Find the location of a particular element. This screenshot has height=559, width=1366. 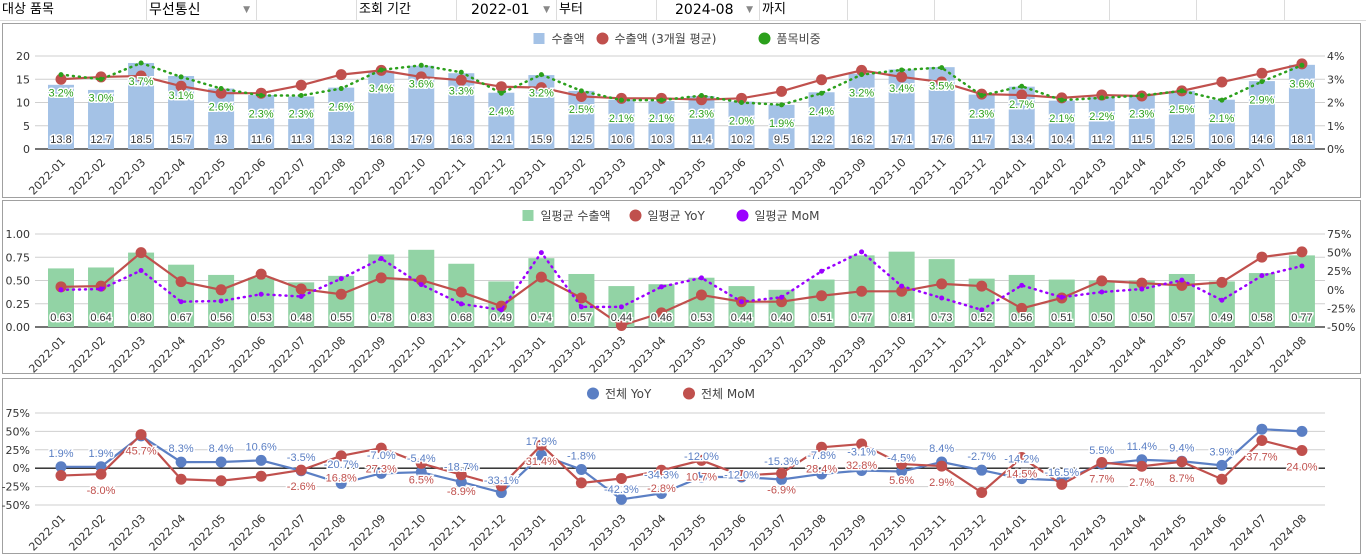

y-axis-left-tick: -25% is located at coordinates (16, 487).